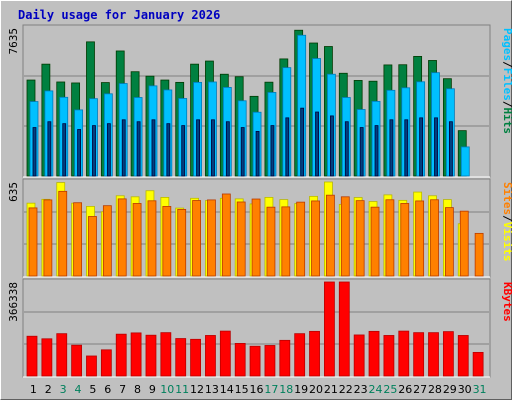 The image size is (512, 400). What do you see at coordinates (506, 222) in the screenshot?
I see `legend: Sites/Visits` at bounding box center [506, 222].